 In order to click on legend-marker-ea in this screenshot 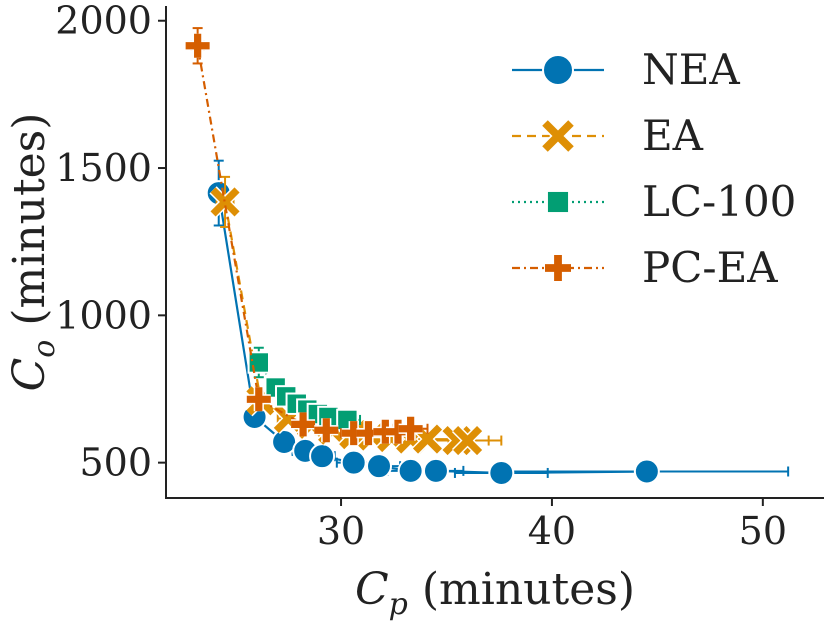, I will do `click(558, 136)`.